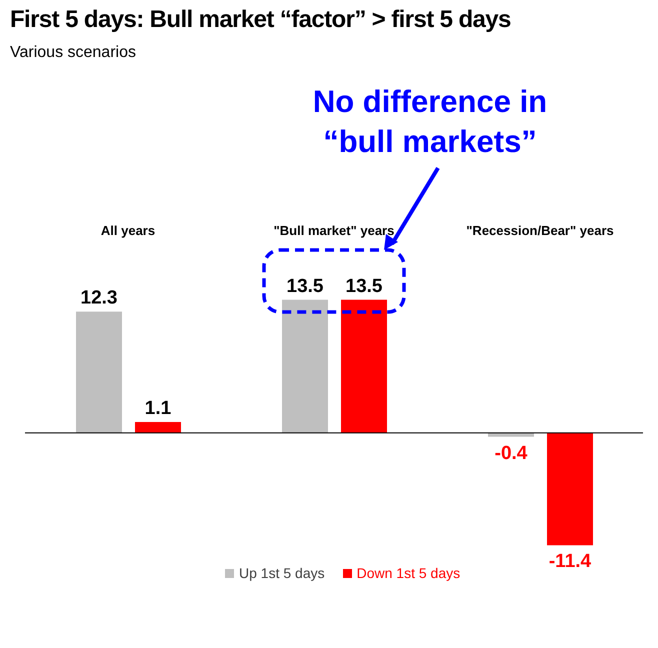 This screenshot has height=648, width=658. I want to click on legend-label: Down 1st 5 days, so click(408, 573).